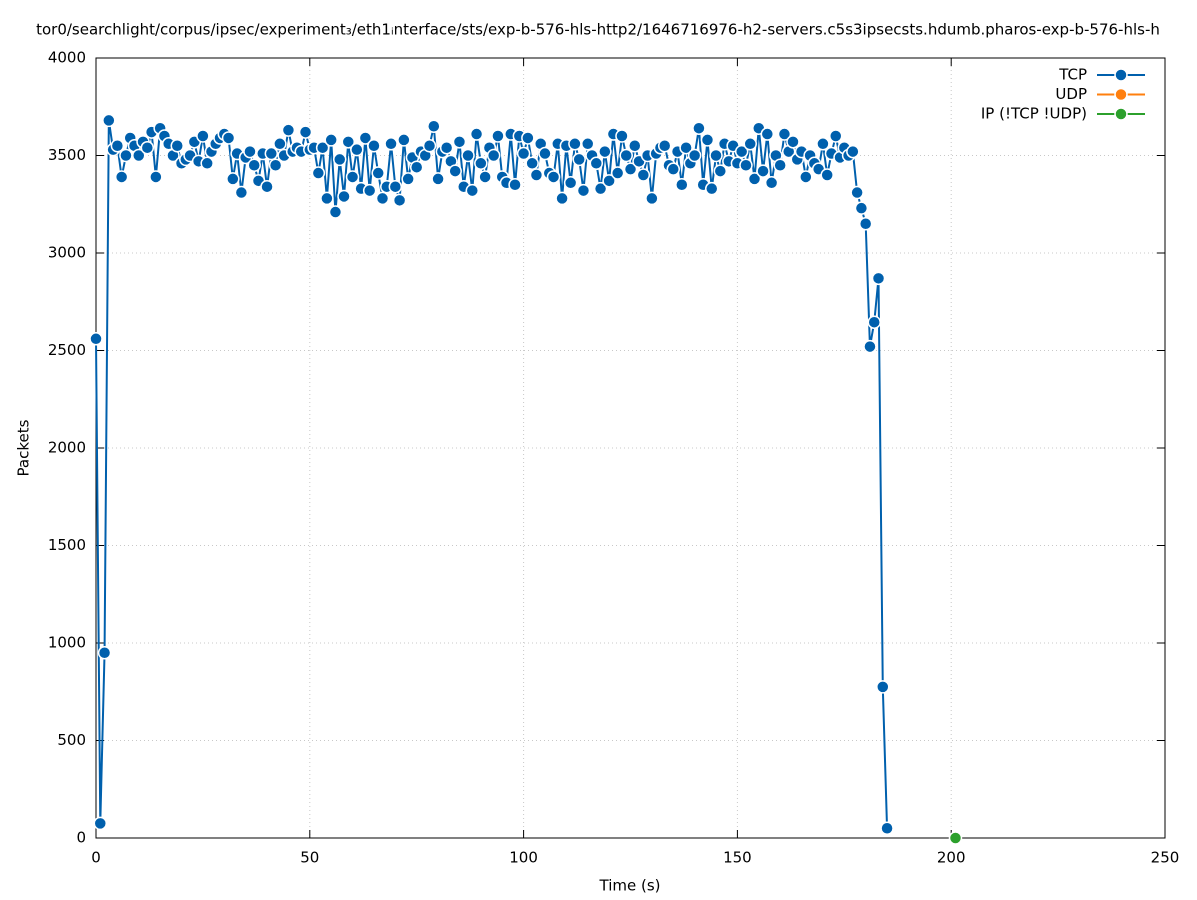 Image resolution: width=1197 pixels, height=900 pixels. Describe the element at coordinates (67, 350) in the screenshot. I see `y-tick-label: 2500` at that location.